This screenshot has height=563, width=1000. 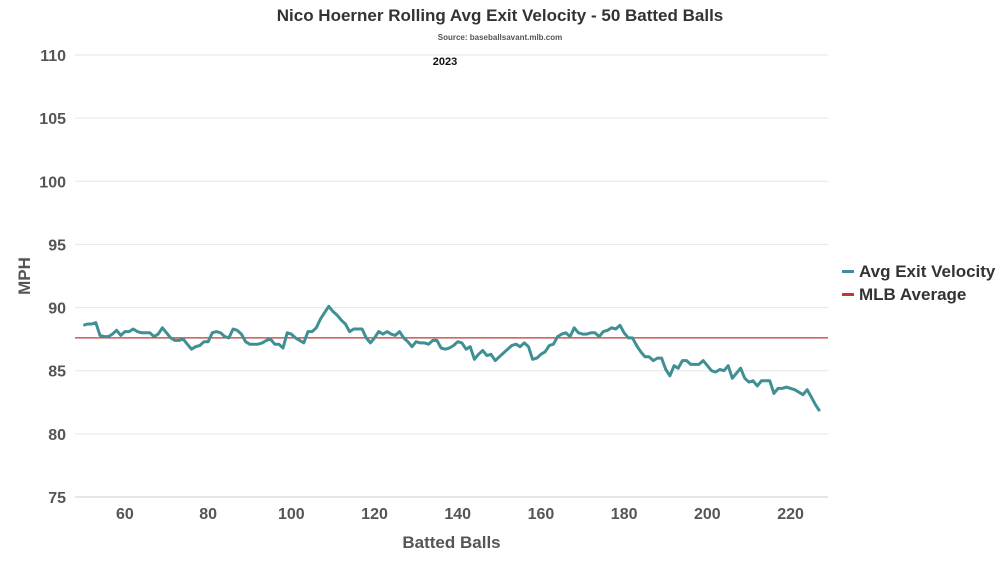 I want to click on y-tick-label: 80, so click(x=57, y=435).